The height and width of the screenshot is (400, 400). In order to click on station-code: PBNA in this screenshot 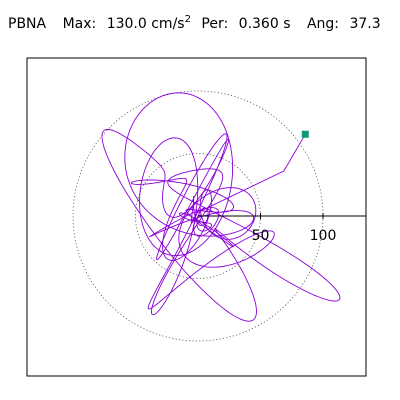, I will do `click(27, 24)`.